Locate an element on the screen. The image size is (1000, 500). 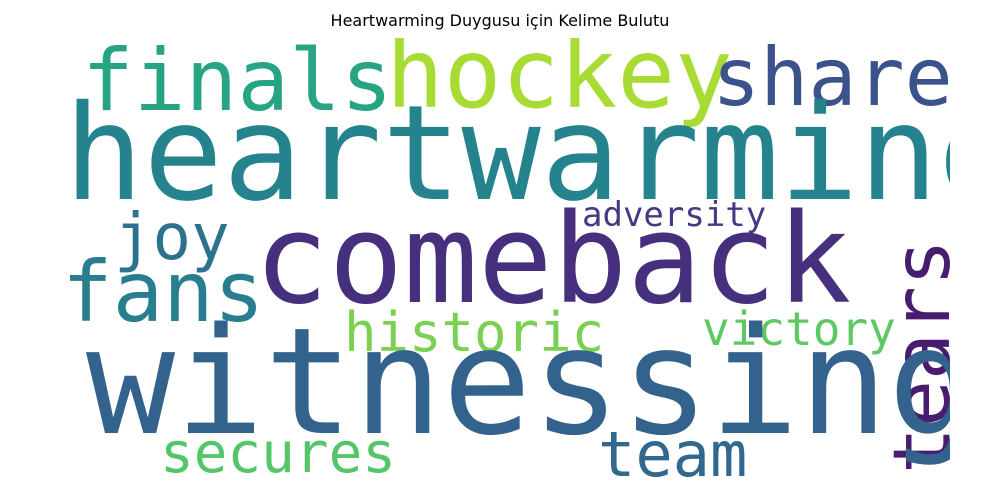
word-secures: secures is located at coordinates (278, 453).